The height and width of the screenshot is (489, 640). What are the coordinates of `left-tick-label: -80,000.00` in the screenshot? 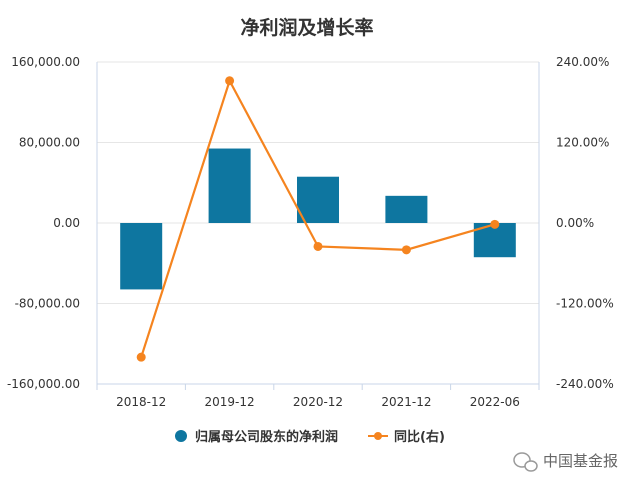 It's located at (47, 304).